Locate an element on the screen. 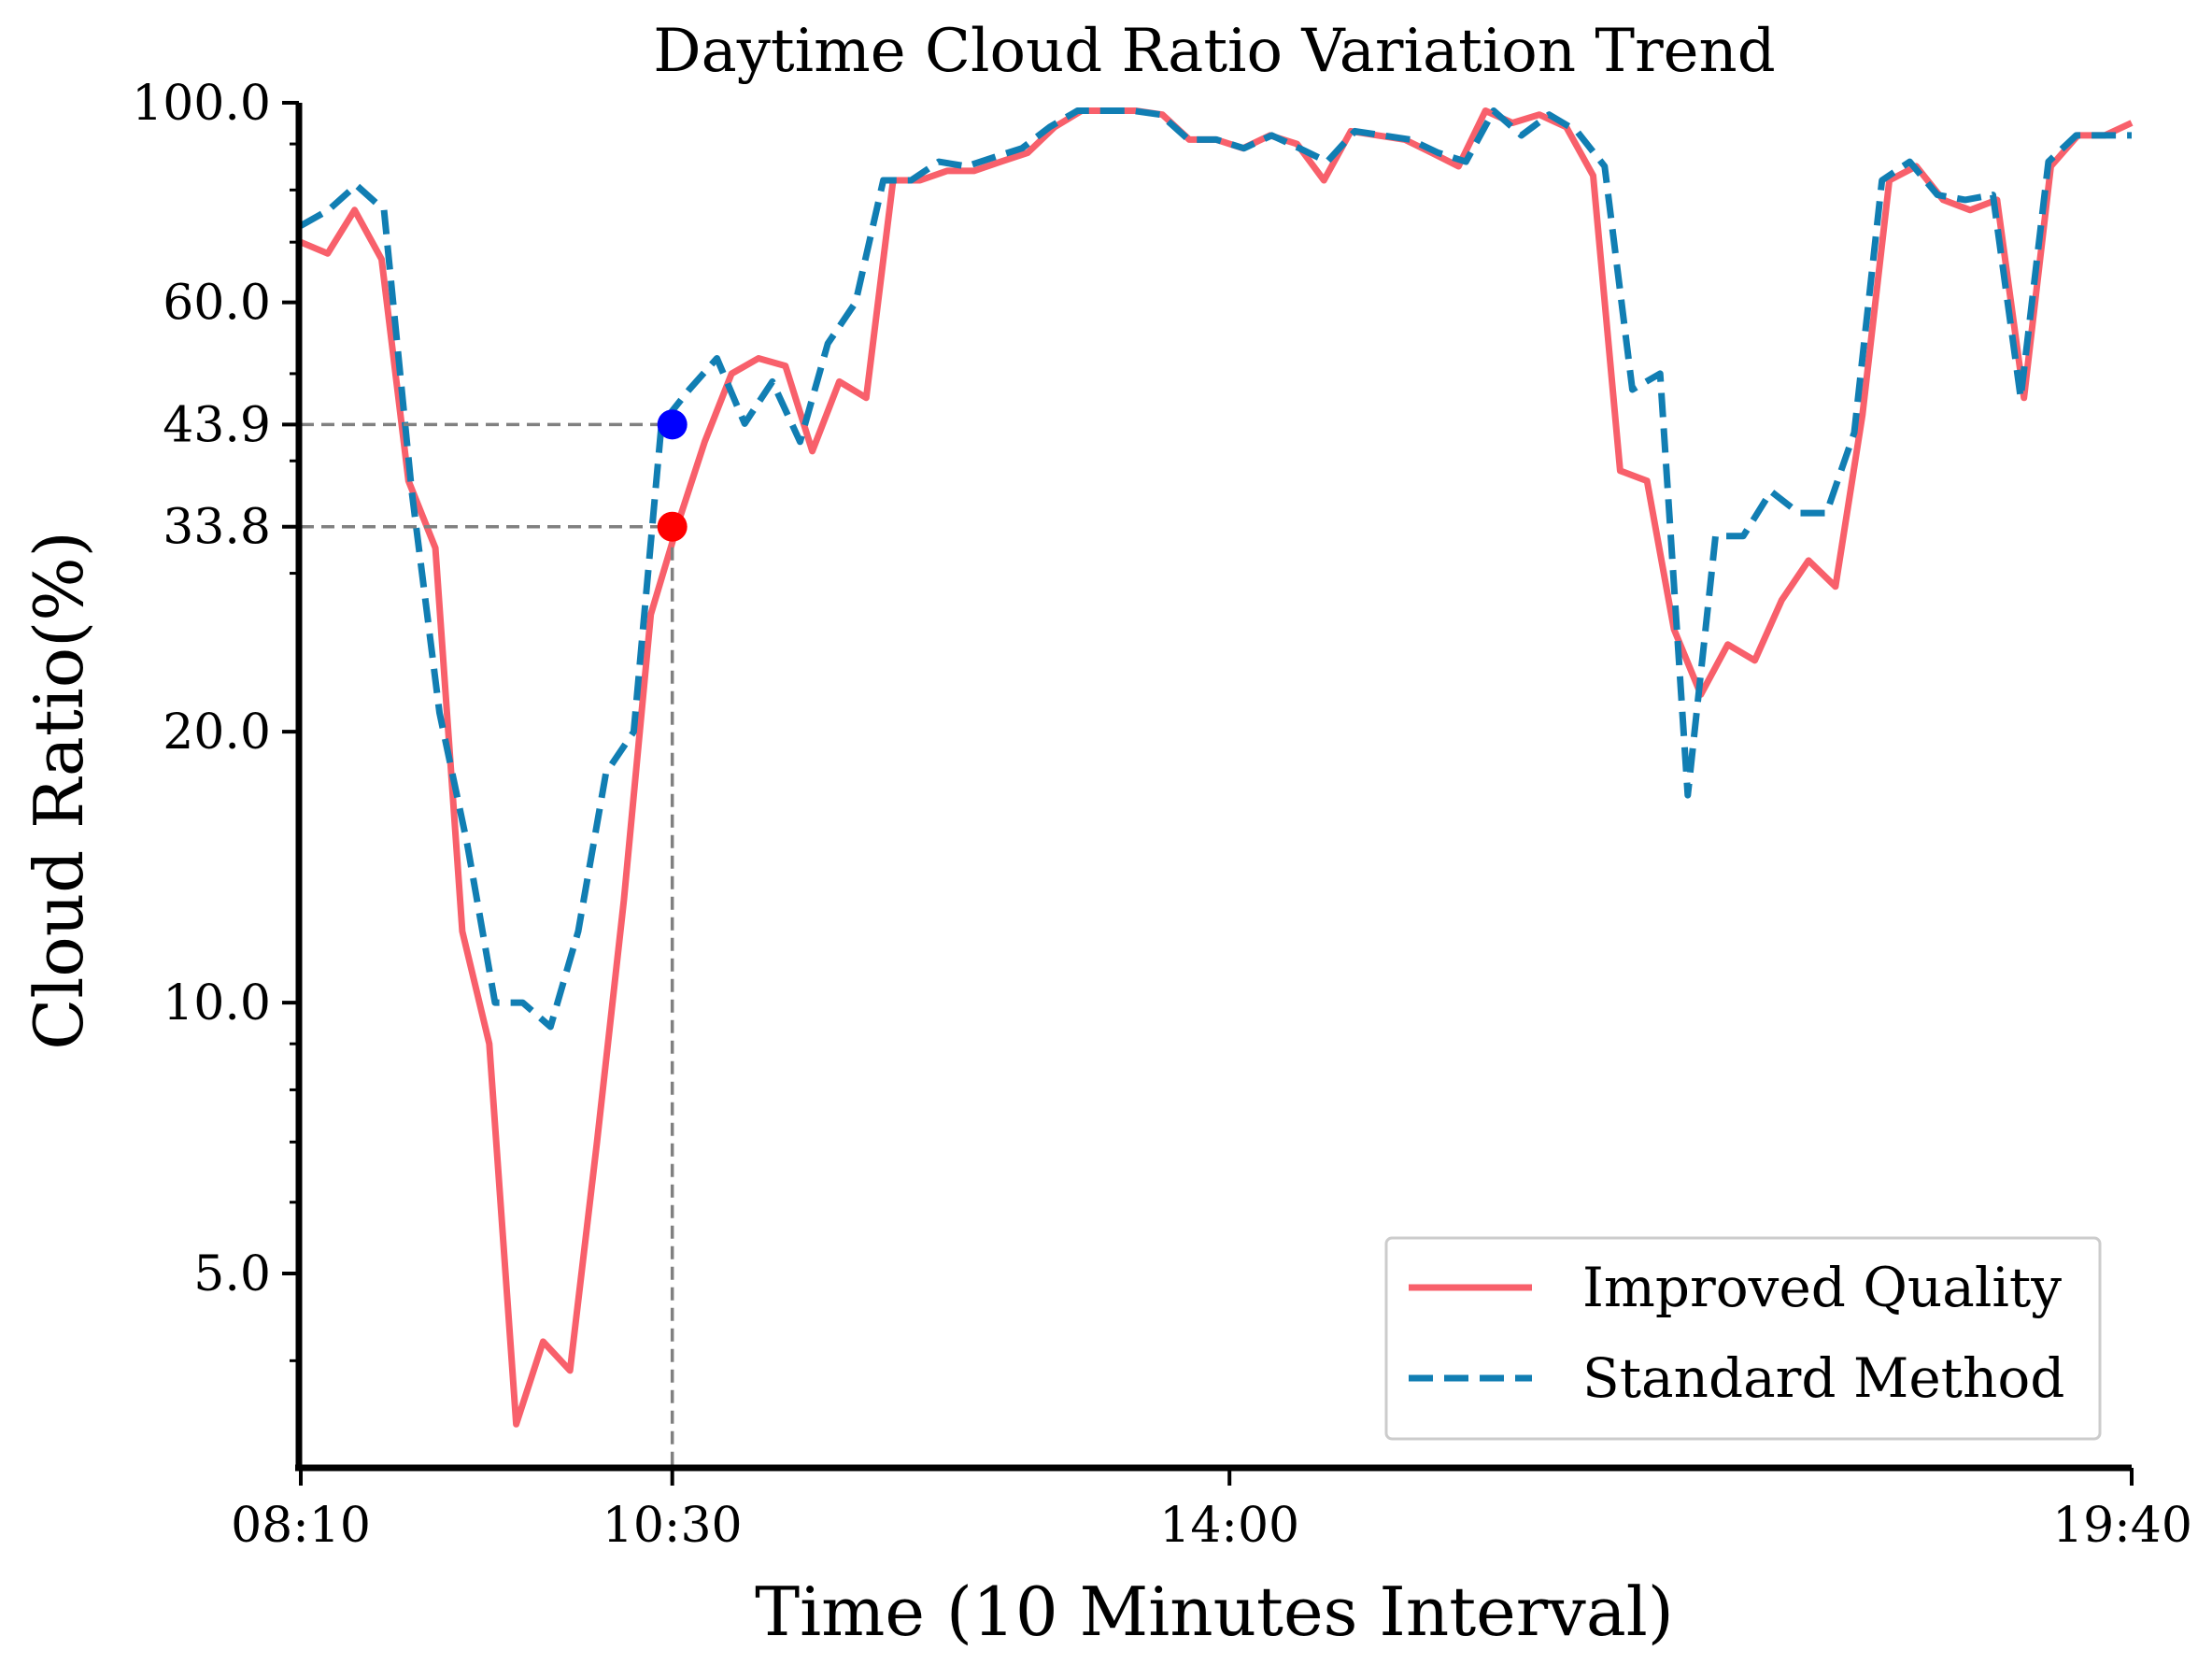 The height and width of the screenshot is (1679, 2212). x-tick-label: 19:40 is located at coordinates (2122, 1526).